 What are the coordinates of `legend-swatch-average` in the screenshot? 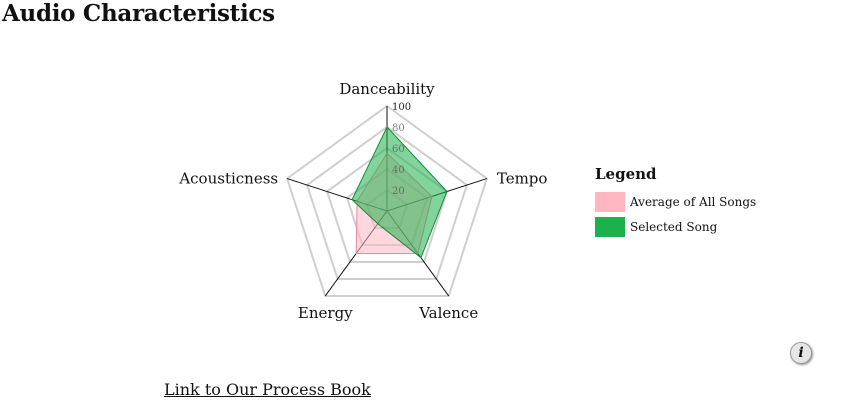 It's located at (610, 201).